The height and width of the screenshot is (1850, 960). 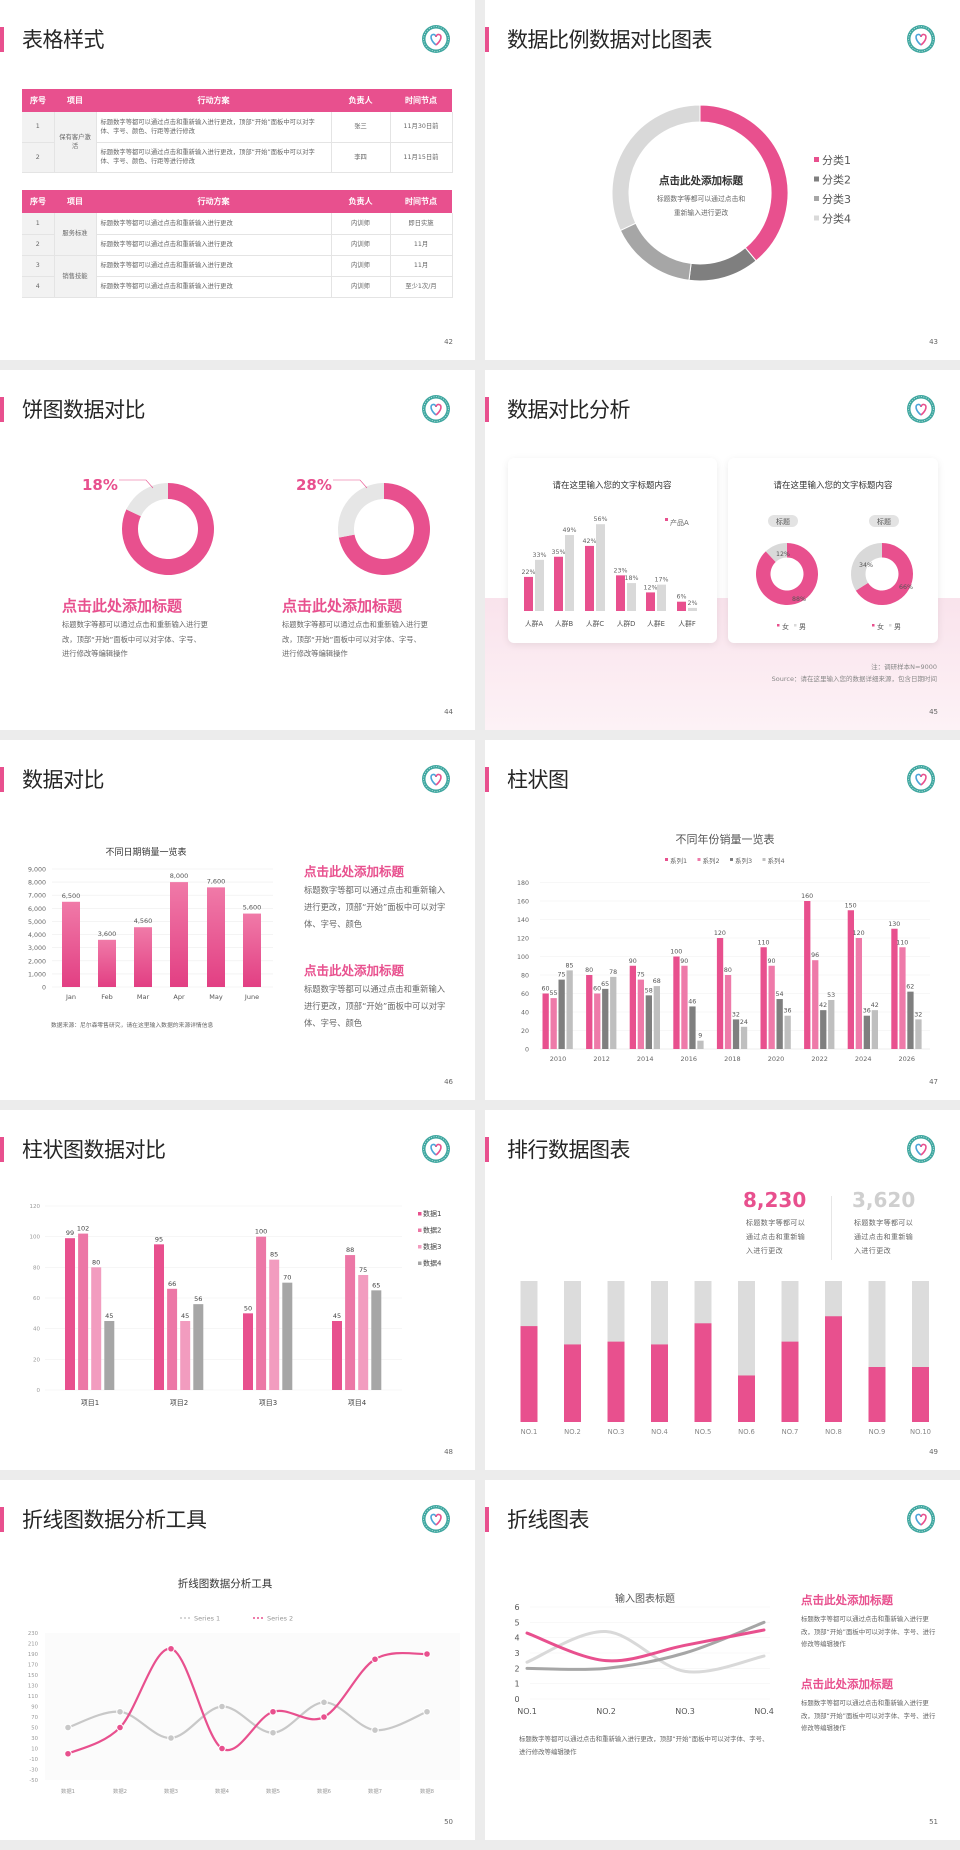 What do you see at coordinates (601, 519) in the screenshot?
I see `bar-value-label: 56%` at bounding box center [601, 519].